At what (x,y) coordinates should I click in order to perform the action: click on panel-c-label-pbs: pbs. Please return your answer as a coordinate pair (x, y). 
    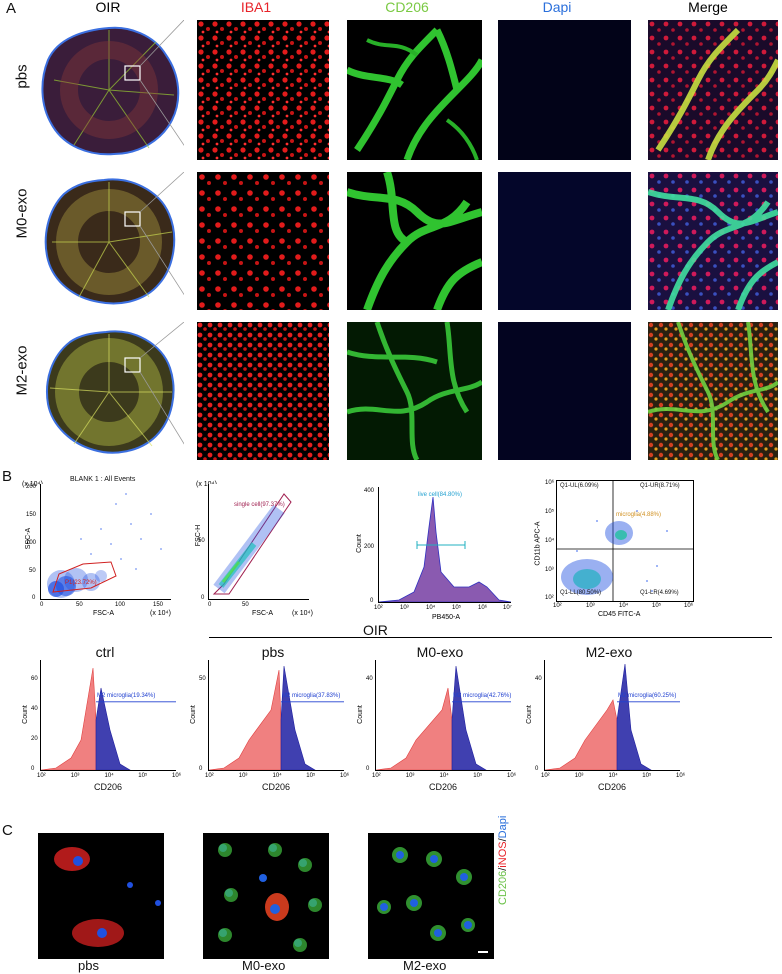
    Looking at the image, I should click on (88, 965).